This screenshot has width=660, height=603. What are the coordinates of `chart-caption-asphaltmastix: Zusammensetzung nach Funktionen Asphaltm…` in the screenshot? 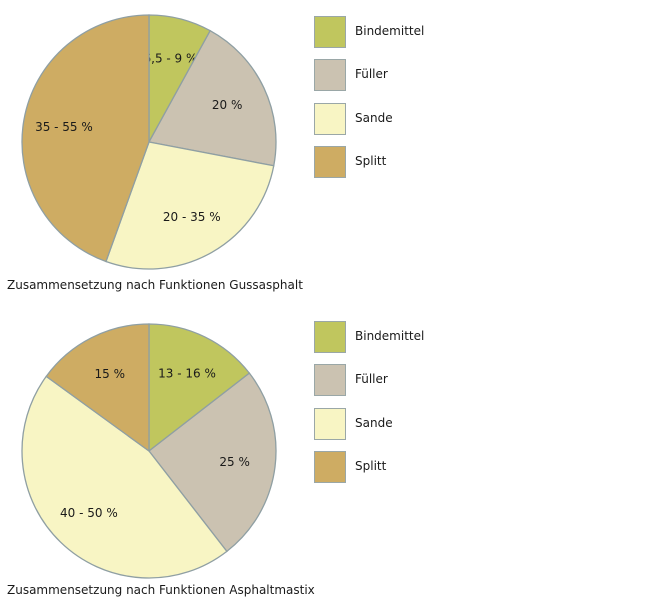 It's located at (161, 590).